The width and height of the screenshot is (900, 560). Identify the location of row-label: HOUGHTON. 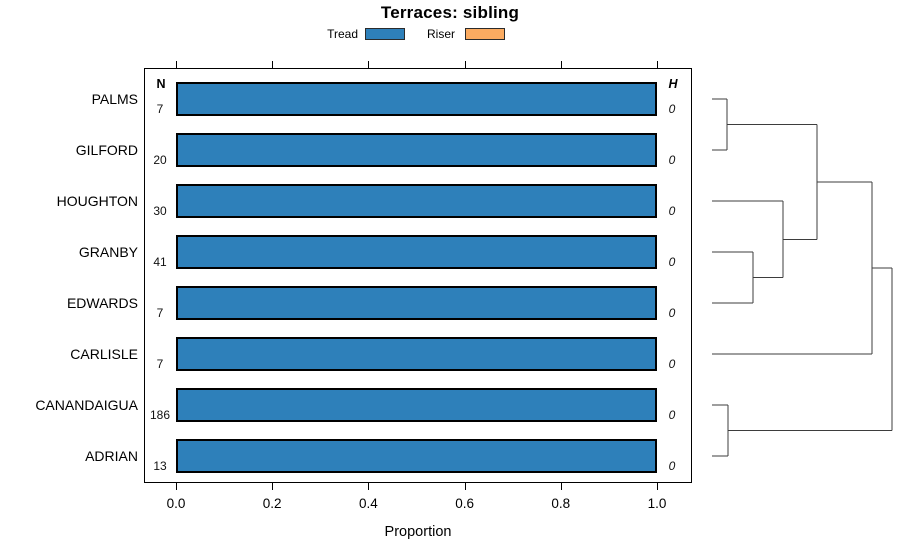
(97, 201).